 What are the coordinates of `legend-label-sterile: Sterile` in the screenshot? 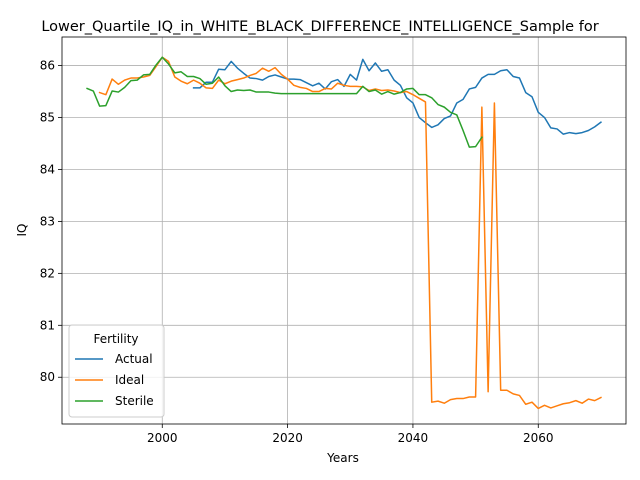 It's located at (134, 401).